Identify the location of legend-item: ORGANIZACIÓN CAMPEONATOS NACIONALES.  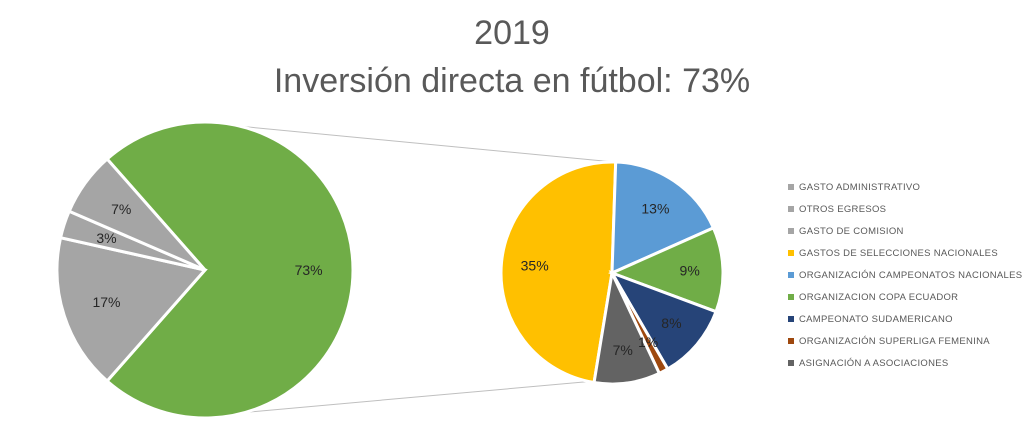
(905, 275).